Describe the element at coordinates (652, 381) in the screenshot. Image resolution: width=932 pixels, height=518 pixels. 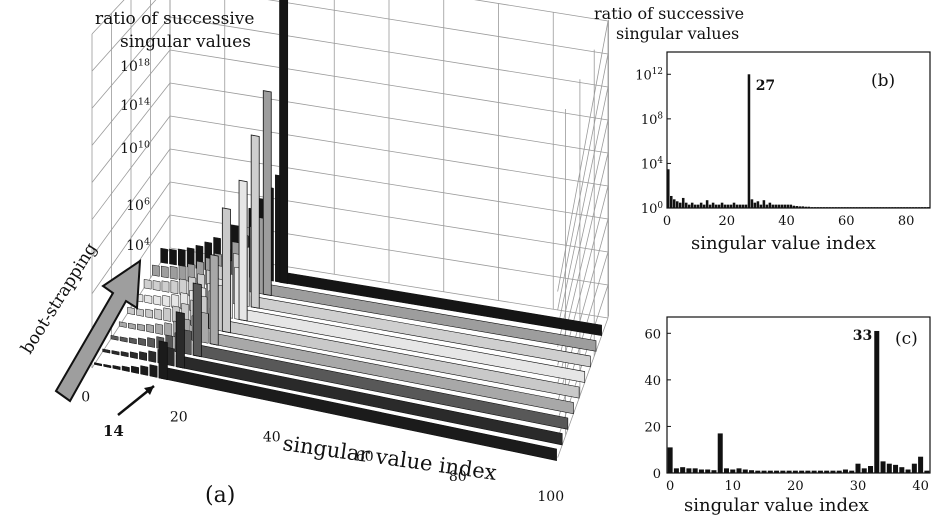
I see `y-tick-label: 40` at that location.